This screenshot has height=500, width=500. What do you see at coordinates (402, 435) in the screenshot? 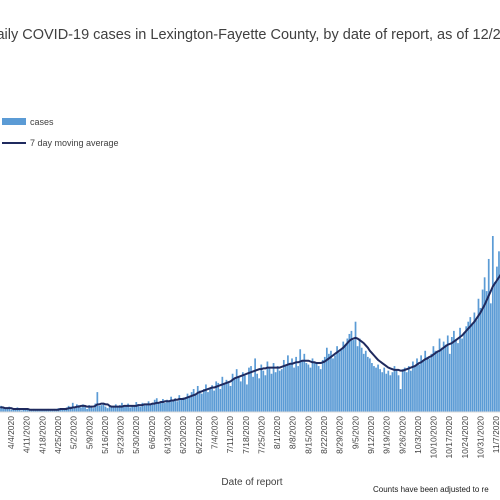
I see `x-tick-label: 9/26/2020` at bounding box center [402, 435].